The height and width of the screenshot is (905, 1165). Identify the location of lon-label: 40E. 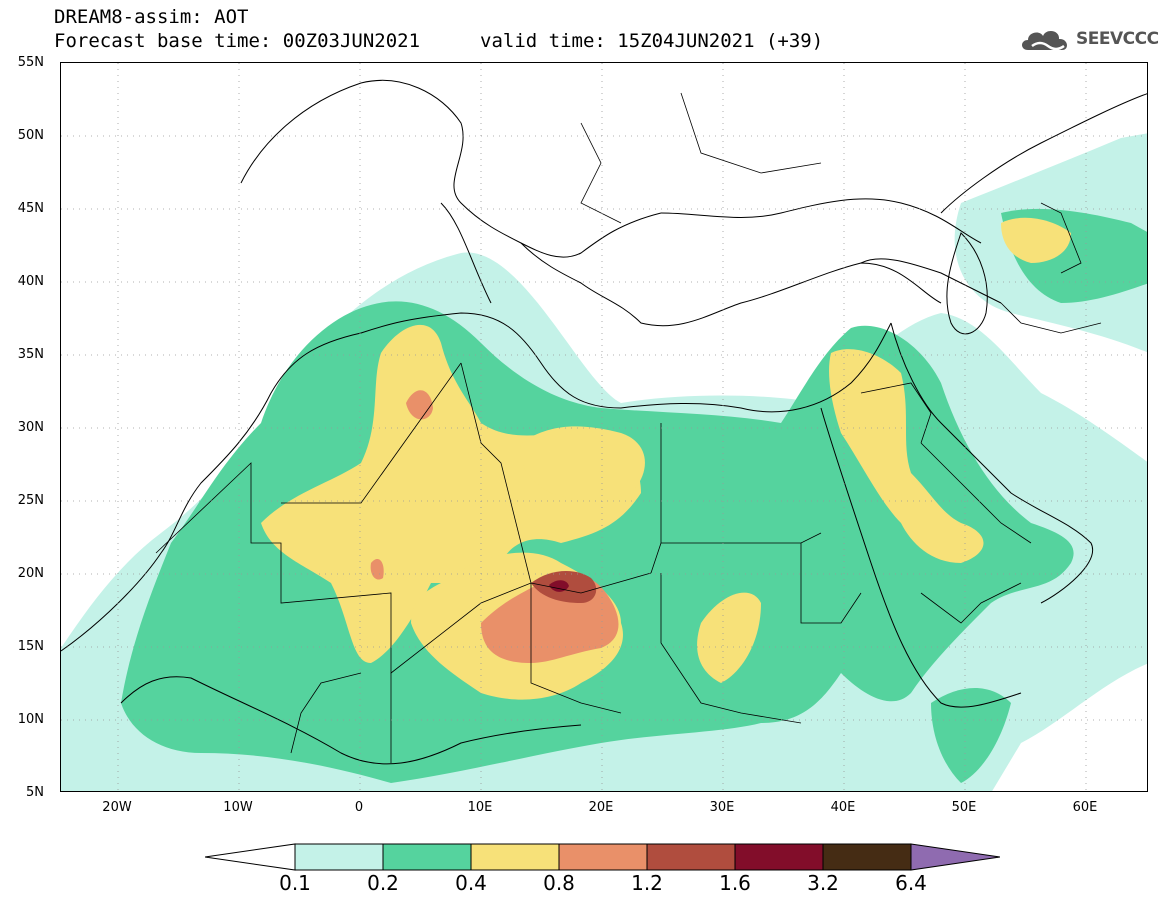
(843, 807).